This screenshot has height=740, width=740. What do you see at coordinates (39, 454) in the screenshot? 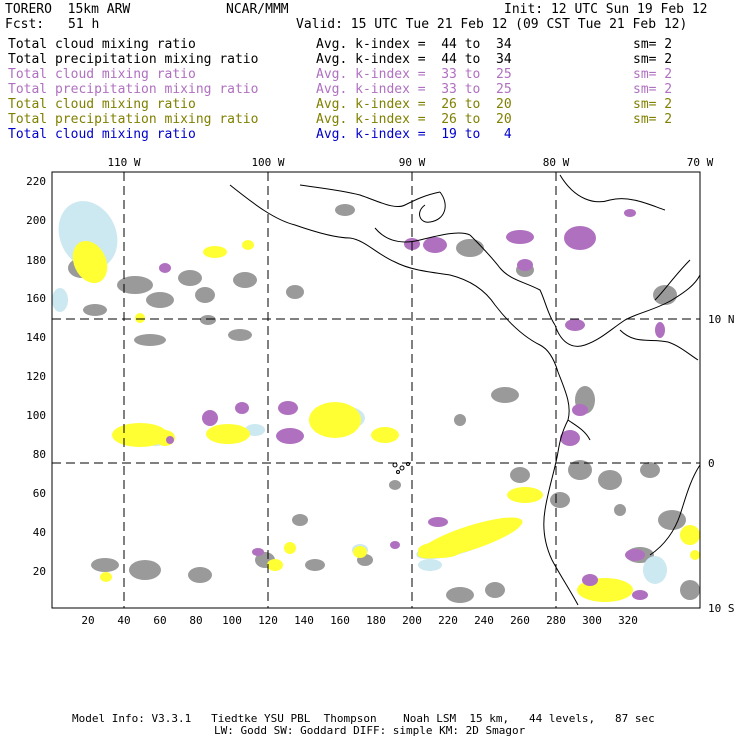
I see `y-tick-label: 80` at bounding box center [39, 454].